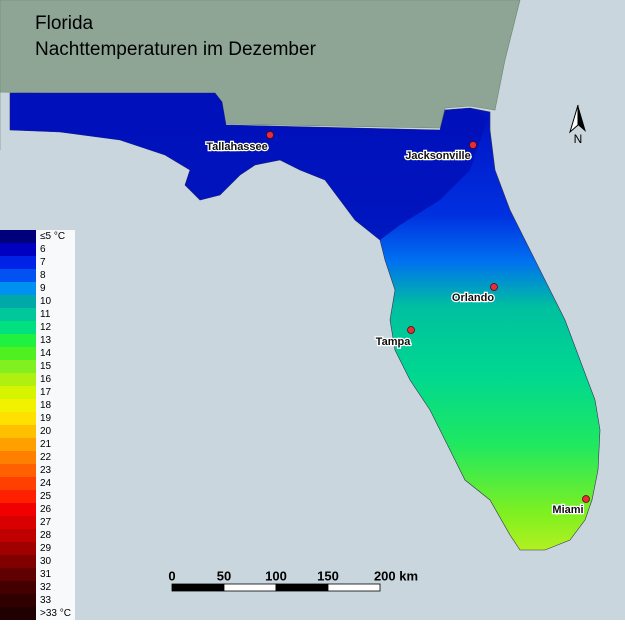  Describe the element at coordinates (46, 522) in the screenshot. I see `legend-label: 27` at that location.